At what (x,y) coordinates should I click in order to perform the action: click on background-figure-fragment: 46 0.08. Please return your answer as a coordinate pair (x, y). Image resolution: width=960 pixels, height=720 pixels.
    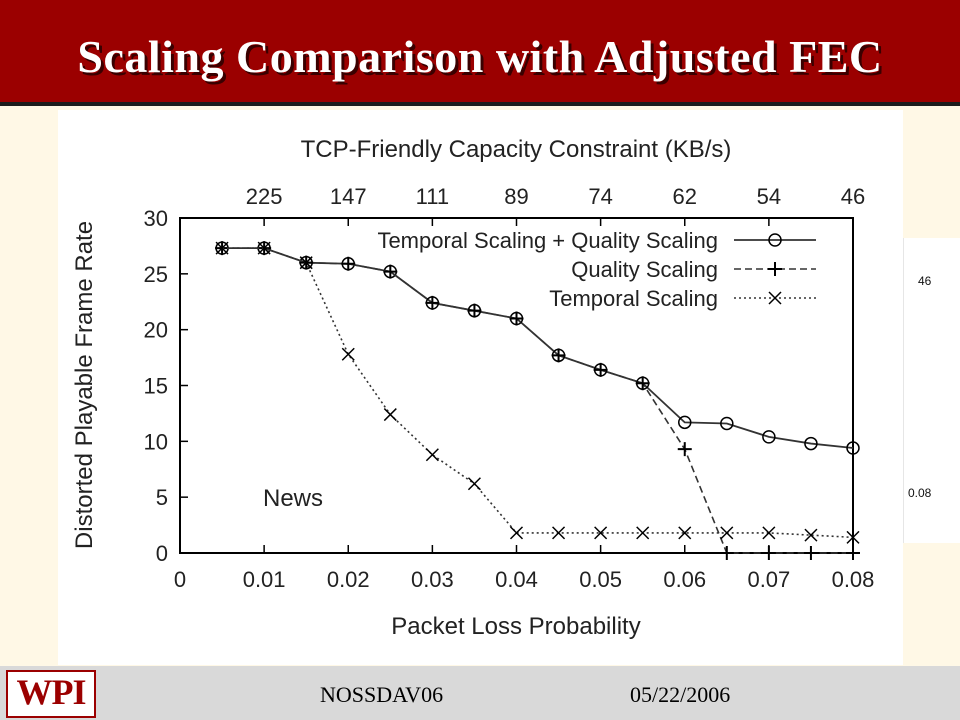
    Looking at the image, I should click on (931, 390).